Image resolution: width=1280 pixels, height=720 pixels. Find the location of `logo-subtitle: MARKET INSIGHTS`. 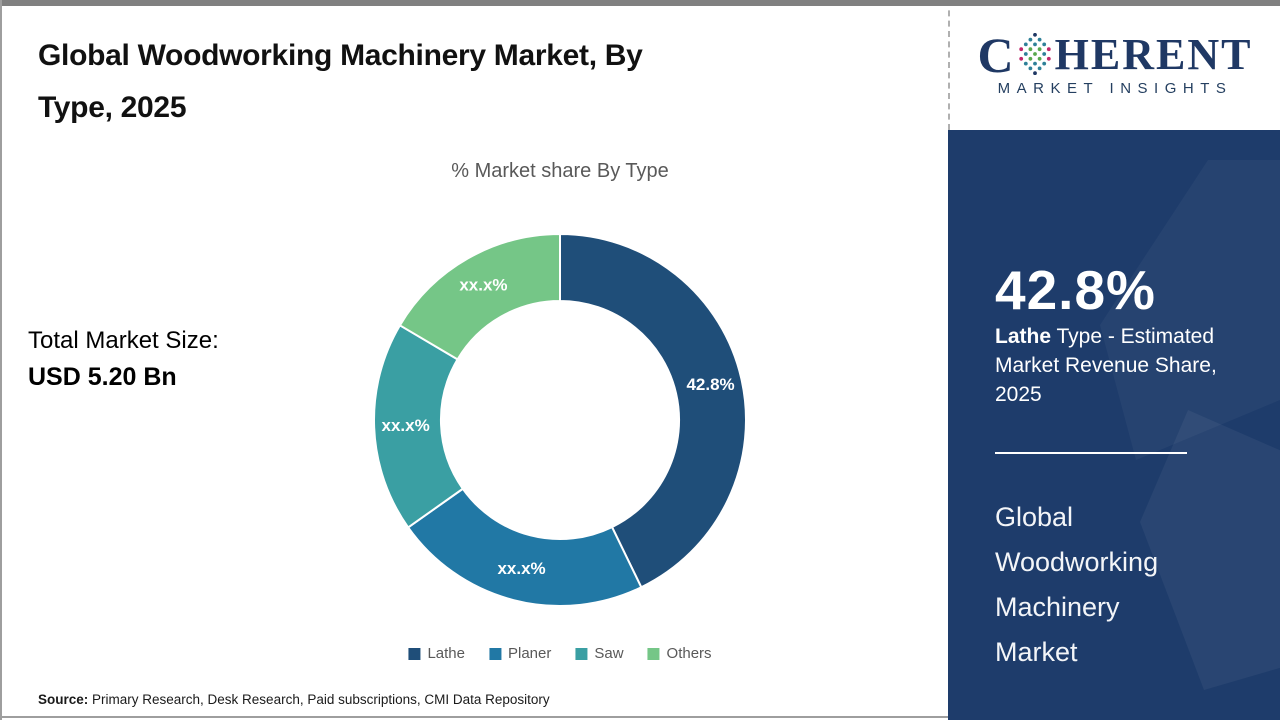

logo-subtitle: MARKET INSIGHTS is located at coordinates (1115, 88).